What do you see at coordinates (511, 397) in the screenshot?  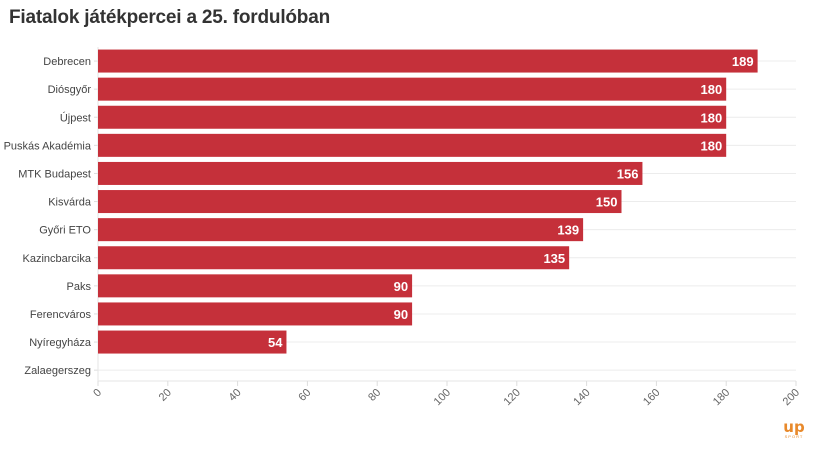 I see `x-tick-label: 120` at bounding box center [511, 397].